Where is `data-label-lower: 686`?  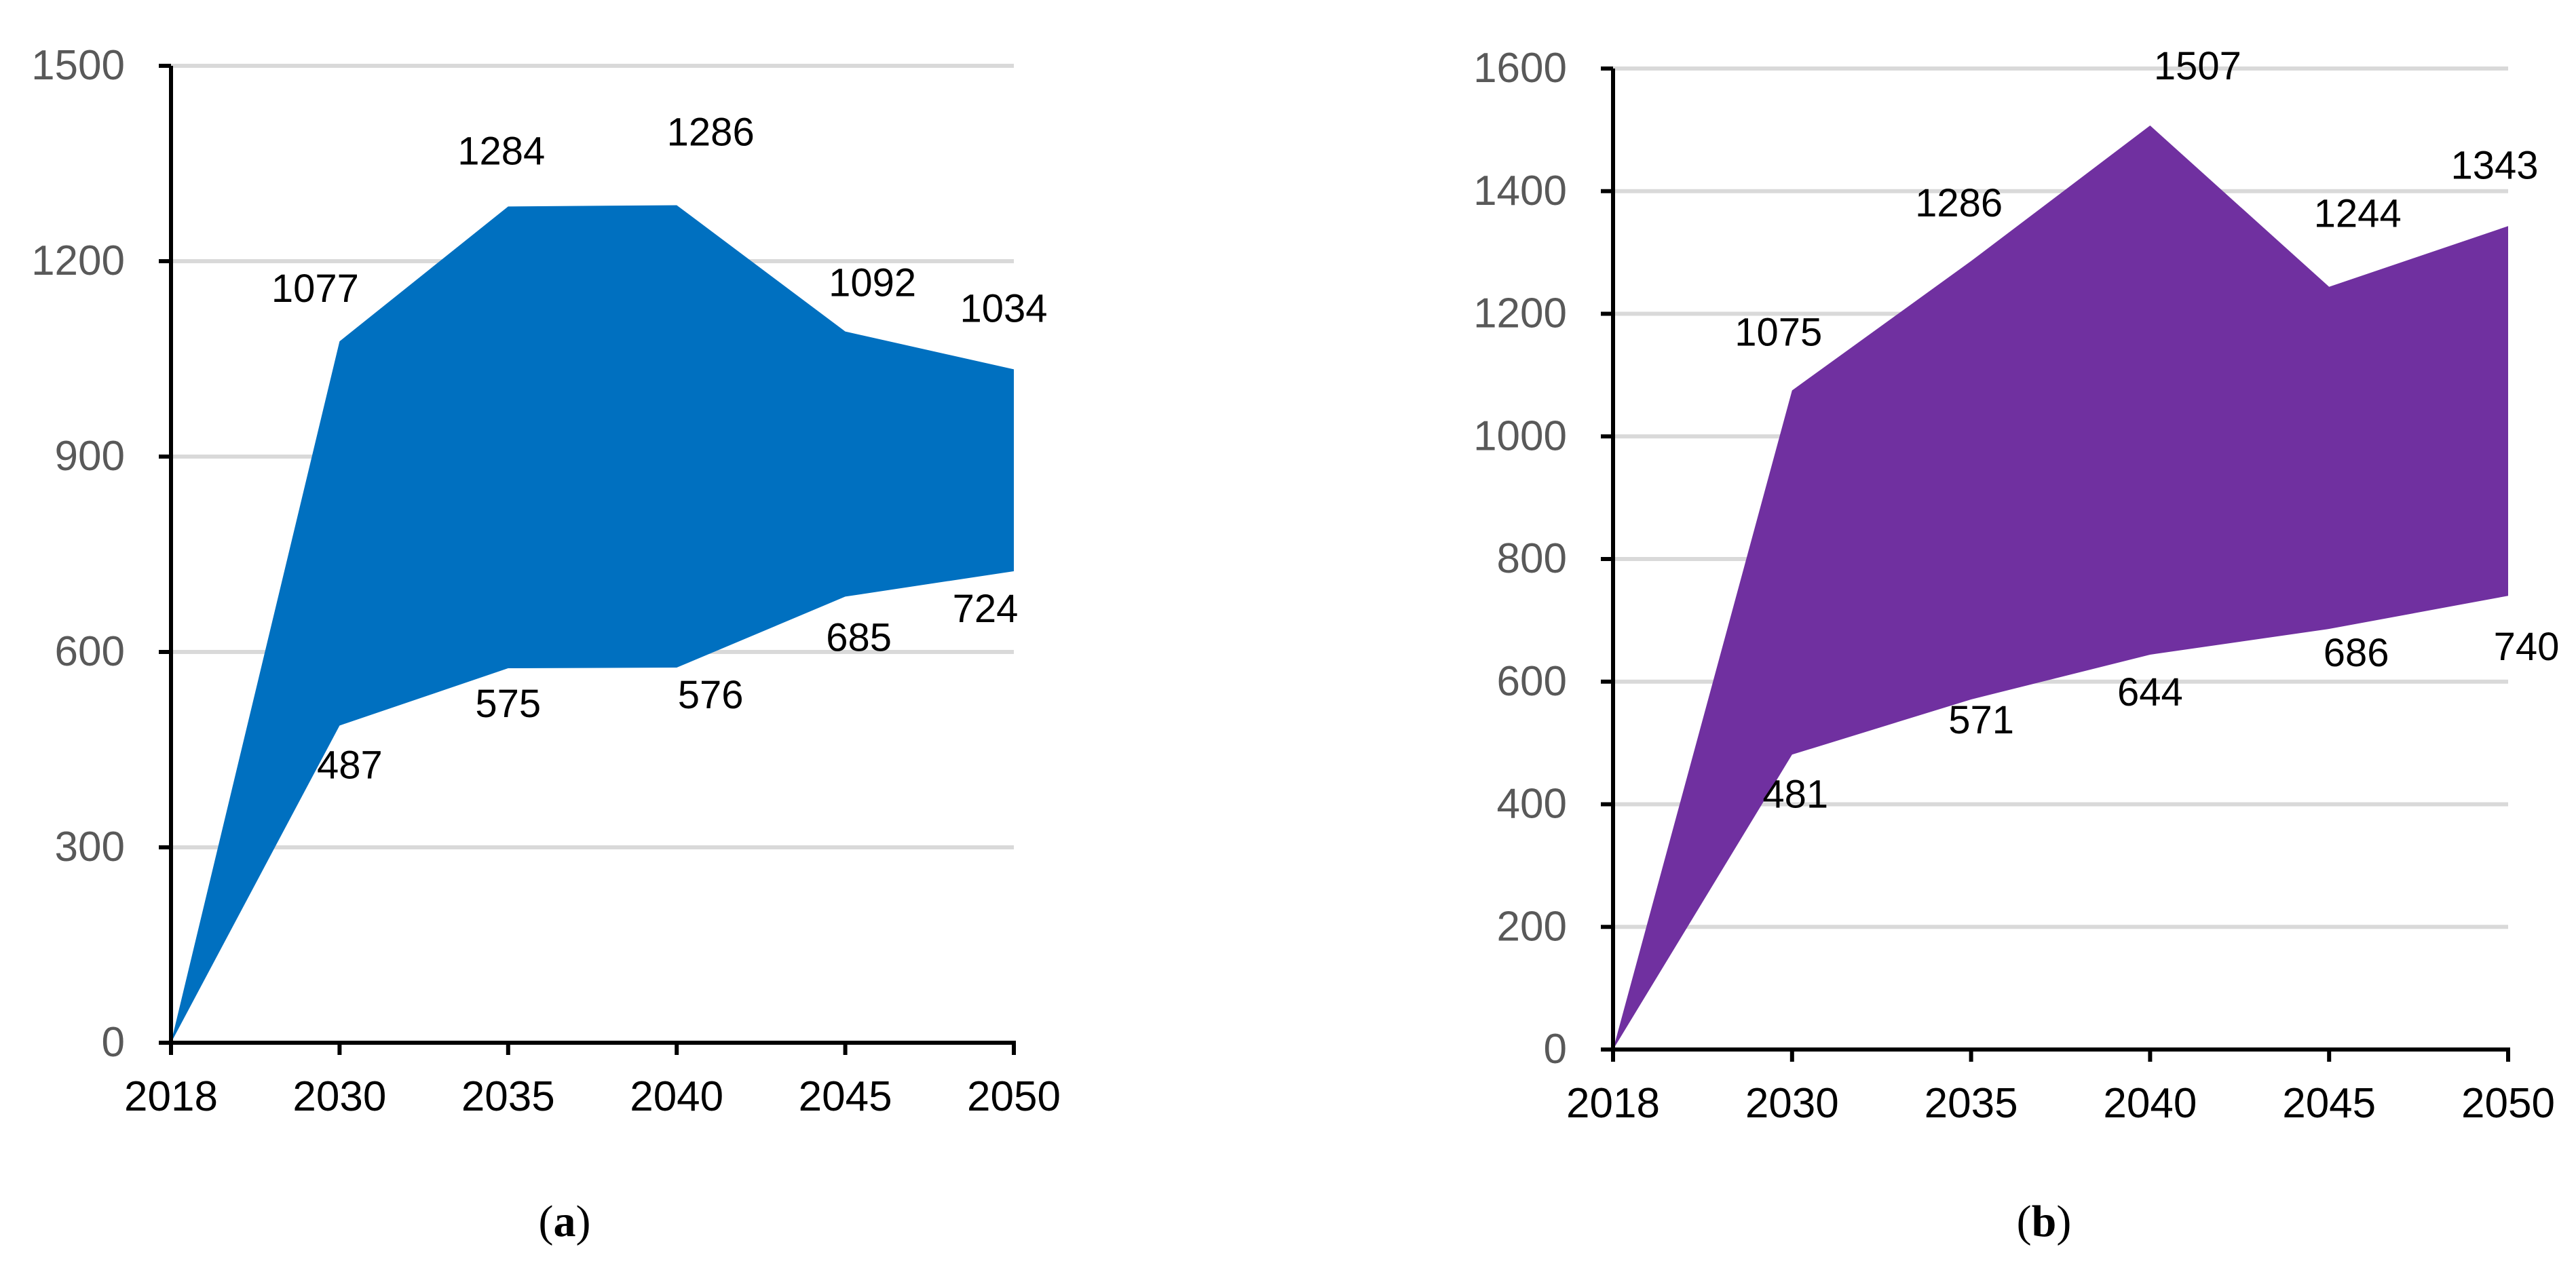 data-label-lower: 686 is located at coordinates (2356, 653).